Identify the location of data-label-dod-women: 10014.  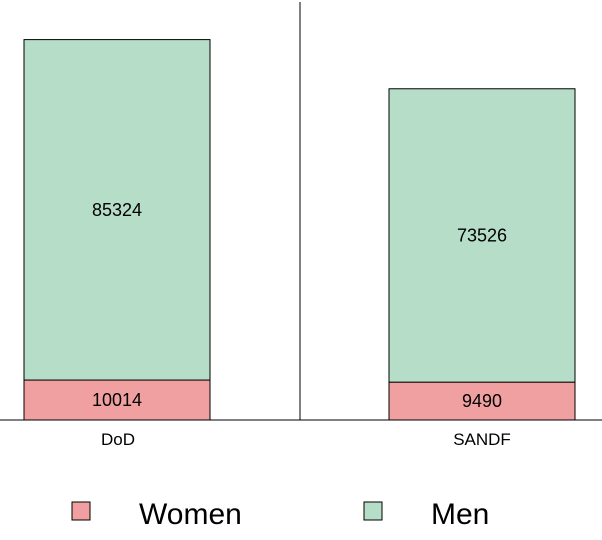
(117, 400).